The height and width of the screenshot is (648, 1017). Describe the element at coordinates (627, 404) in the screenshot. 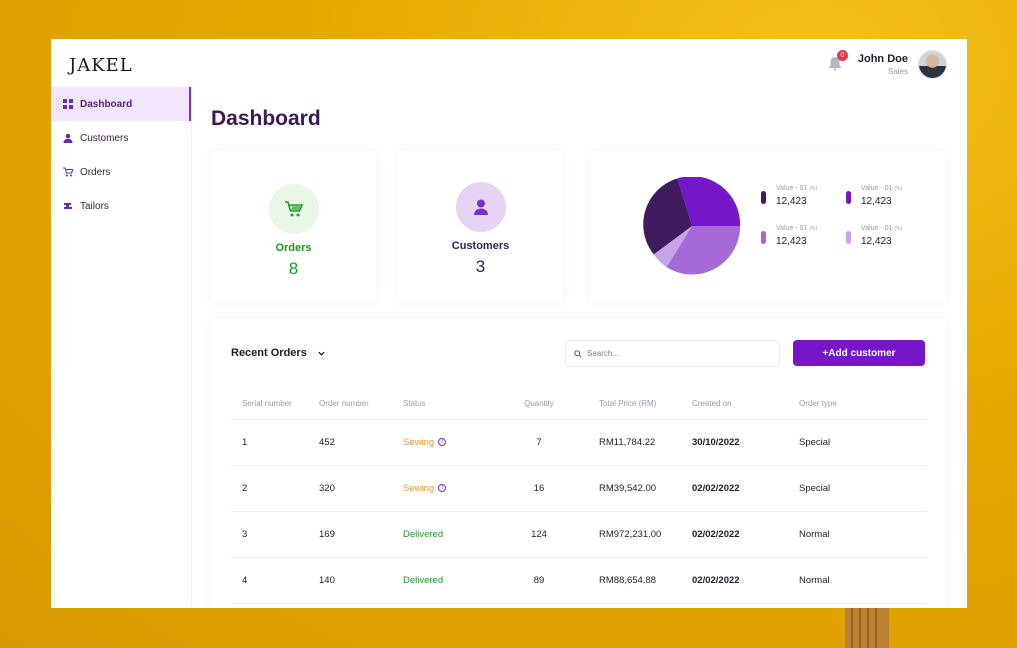

I see `column-header: Total Price (RM)` at that location.